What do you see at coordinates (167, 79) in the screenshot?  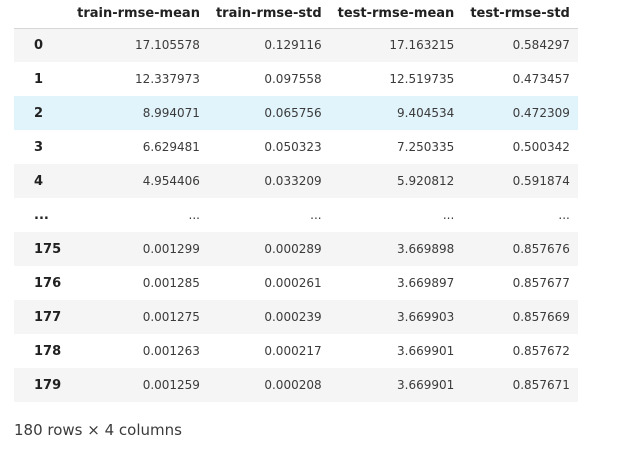 I see `table-cell: 12.337973` at bounding box center [167, 79].